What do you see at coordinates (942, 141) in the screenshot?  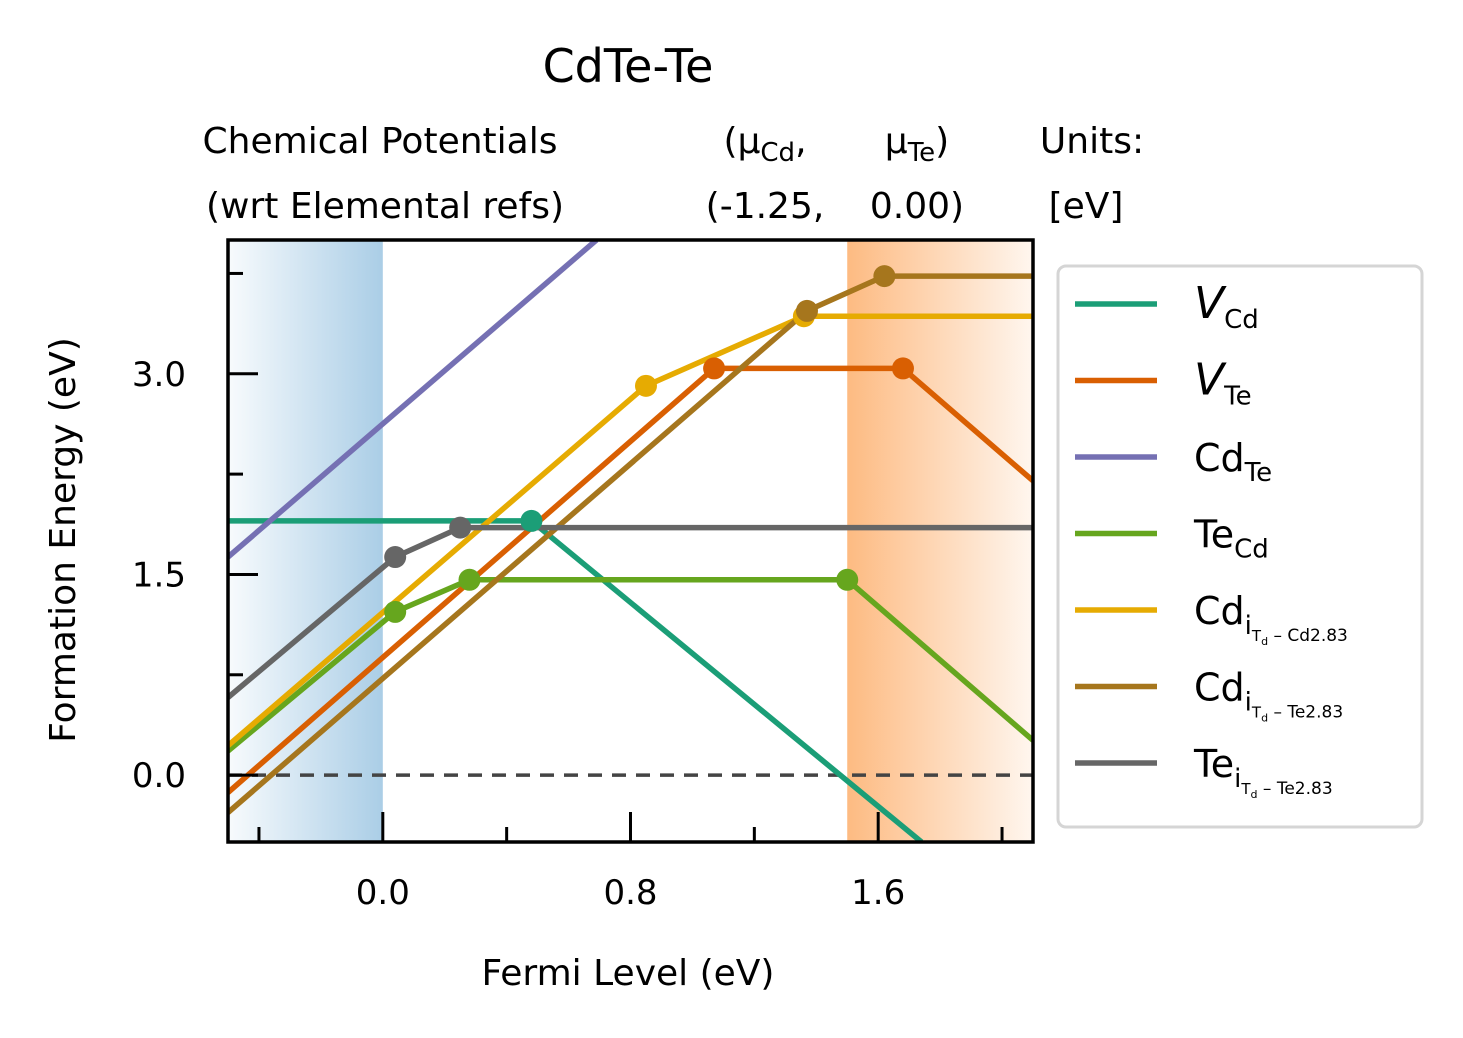 I see `header-mu-te-paren: )` at bounding box center [942, 141].